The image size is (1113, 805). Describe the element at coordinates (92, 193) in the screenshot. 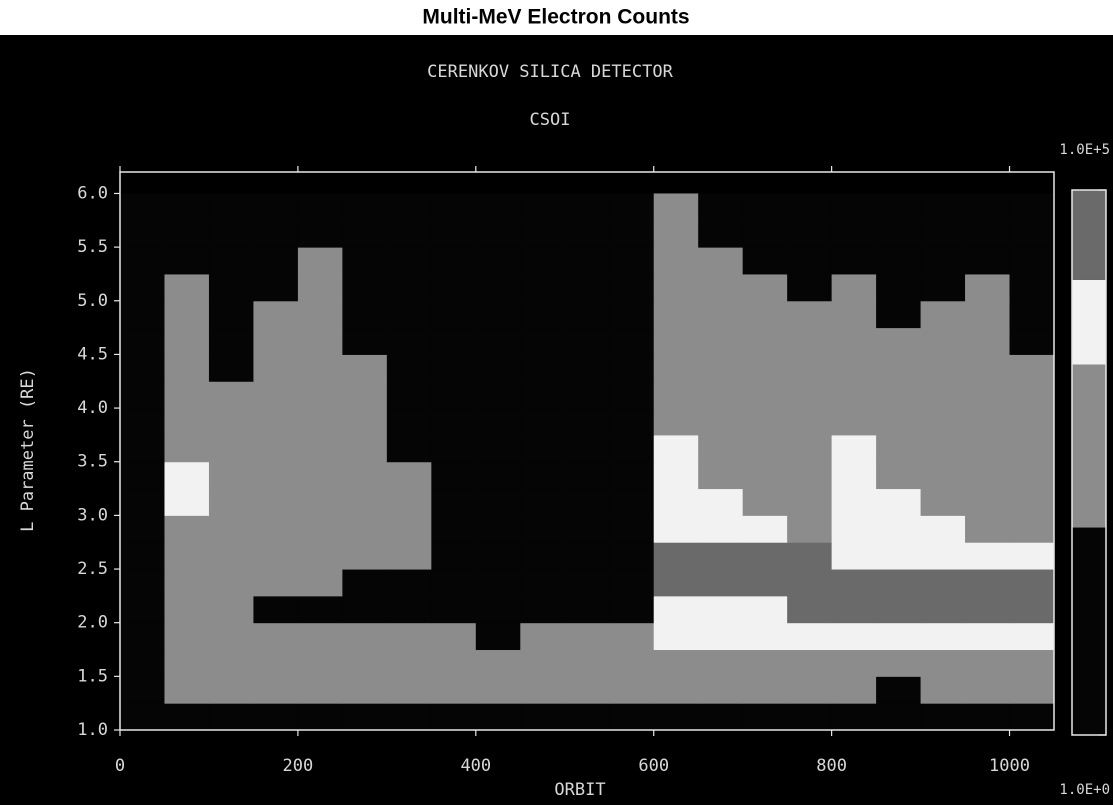

I see `y-tick-label: 6.0` at that location.